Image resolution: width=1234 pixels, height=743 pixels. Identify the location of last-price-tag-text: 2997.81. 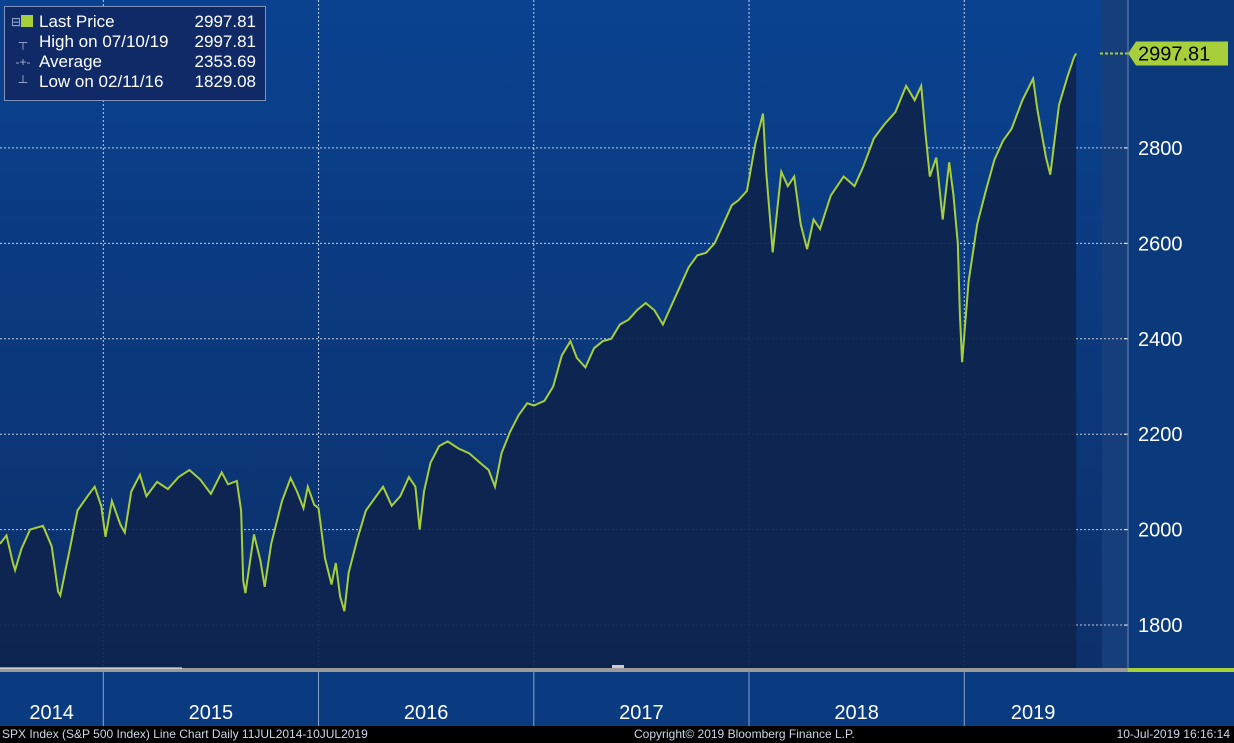
(1174, 55).